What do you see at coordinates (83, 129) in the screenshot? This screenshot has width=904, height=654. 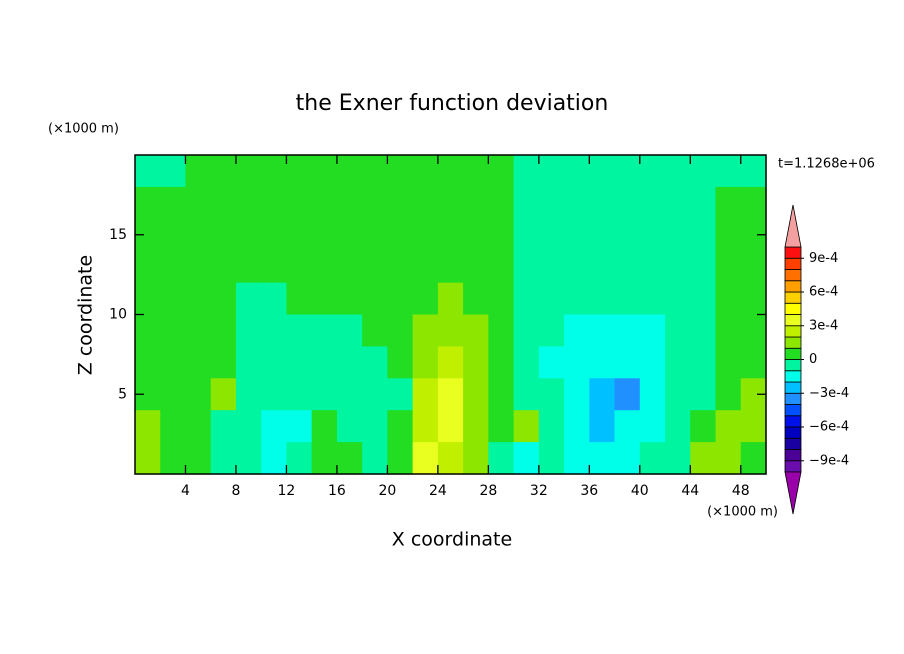 I see `y-unit: (×1000 m)` at bounding box center [83, 129].